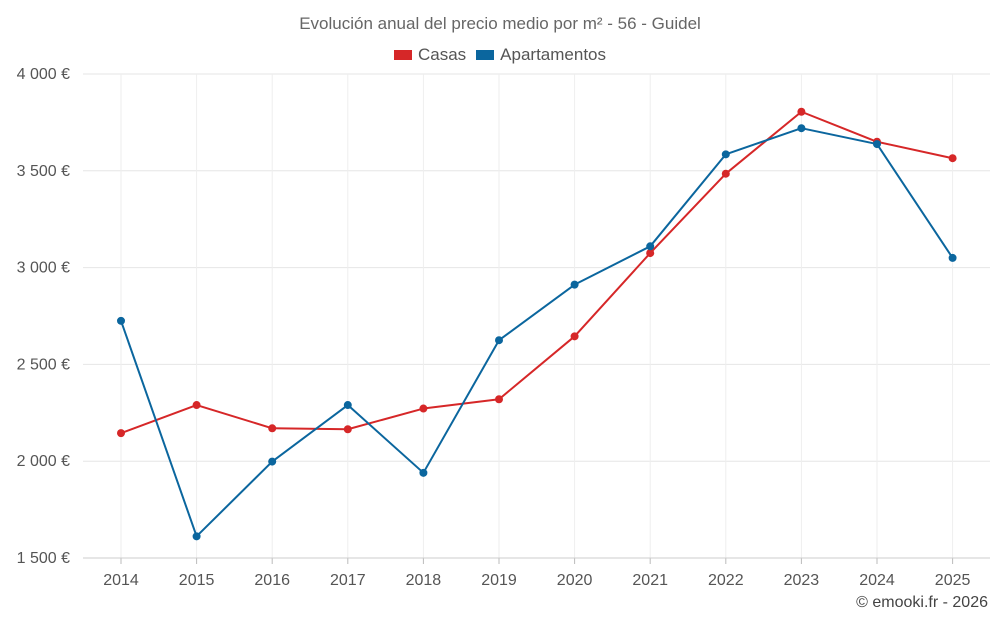 The width and height of the screenshot is (1000, 625). Describe the element at coordinates (43, 74) in the screenshot. I see `y-tick-label: 4 000 €` at that location.